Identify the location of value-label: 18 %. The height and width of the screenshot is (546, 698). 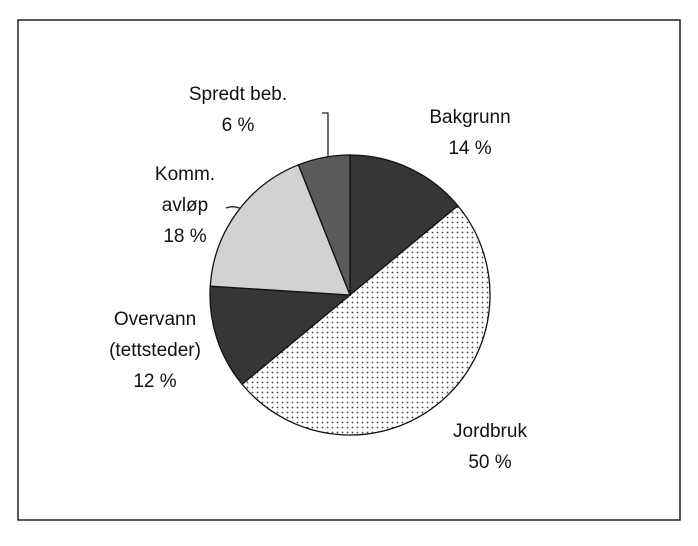
(184, 236).